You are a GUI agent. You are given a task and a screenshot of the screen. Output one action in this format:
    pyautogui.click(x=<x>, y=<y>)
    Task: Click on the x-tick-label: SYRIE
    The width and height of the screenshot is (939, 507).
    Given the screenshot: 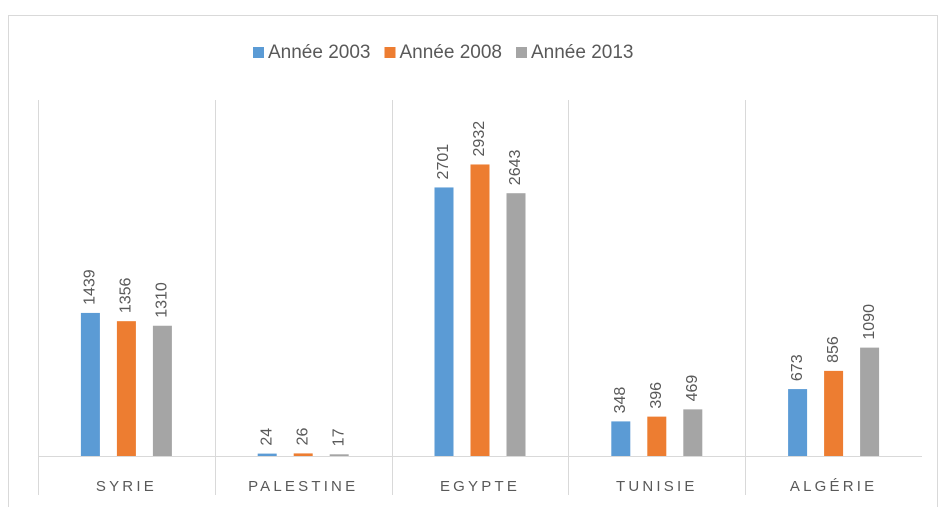 What is the action you would take?
    pyautogui.click(x=126, y=486)
    